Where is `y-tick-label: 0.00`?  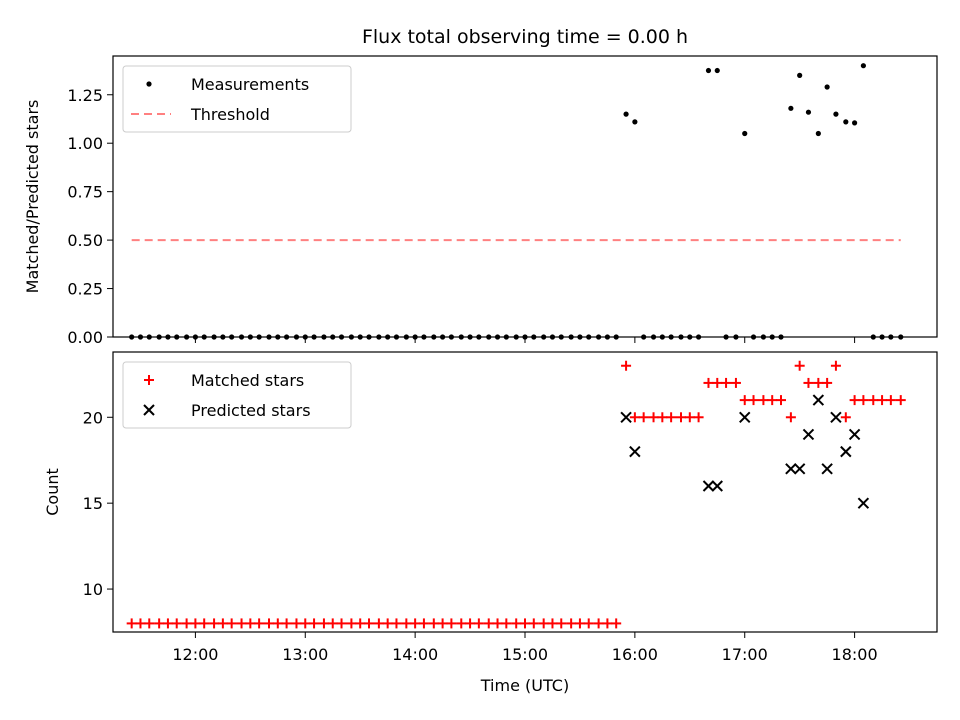 y-tick-label: 0.00 is located at coordinates (85, 337).